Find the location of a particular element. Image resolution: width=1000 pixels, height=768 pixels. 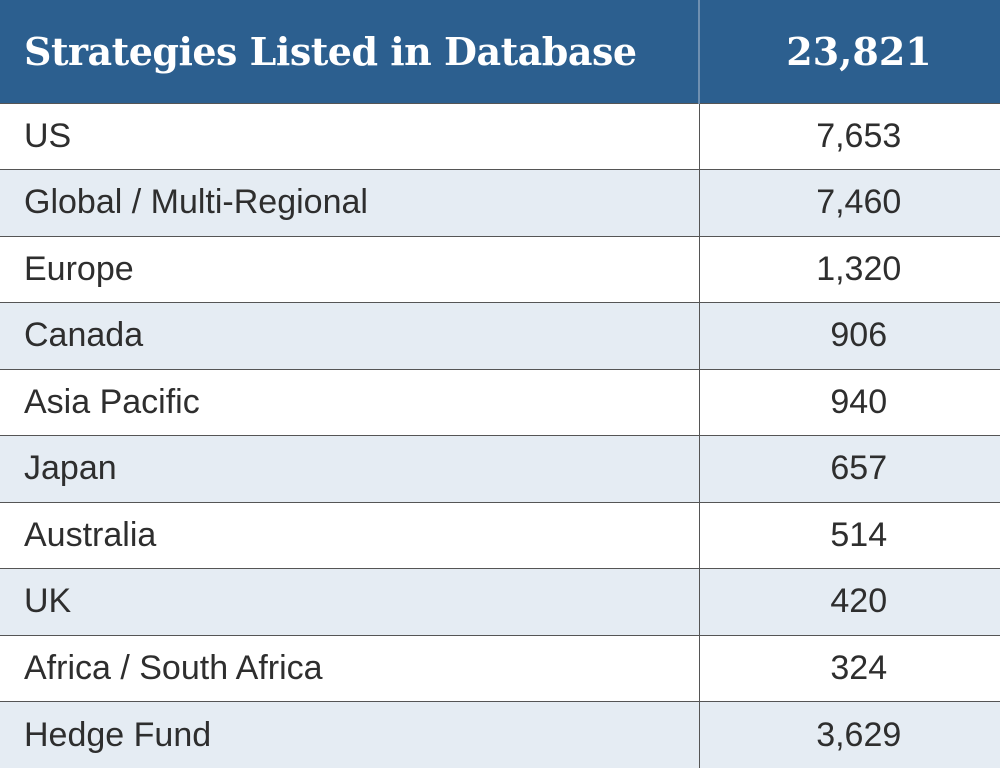

table-row: Asia Pacific 940 is located at coordinates (500, 402).